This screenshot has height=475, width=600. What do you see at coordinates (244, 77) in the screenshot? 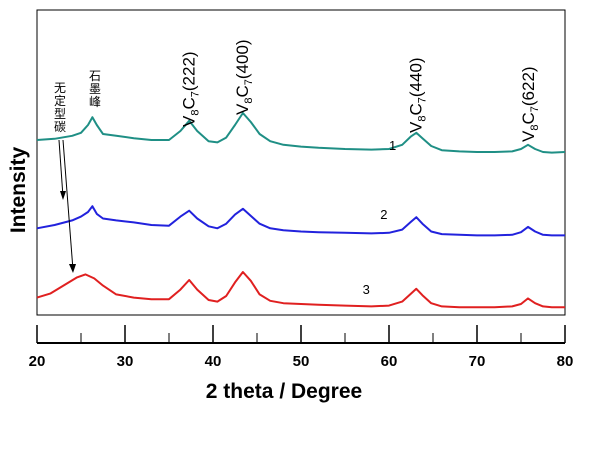
I see `peak-label-400: V8C7(400)` at bounding box center [244, 77].